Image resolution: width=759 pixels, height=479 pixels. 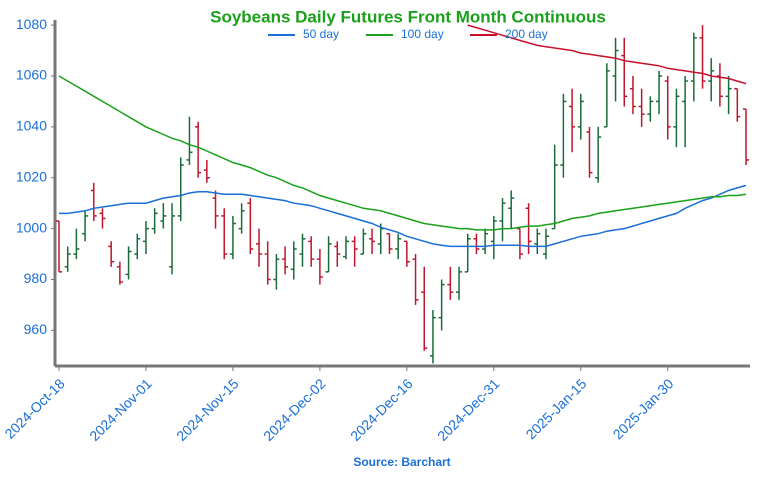 What do you see at coordinates (34, 408) in the screenshot?
I see `x-tick-label: 2024-Oct-18` at bounding box center [34, 408].